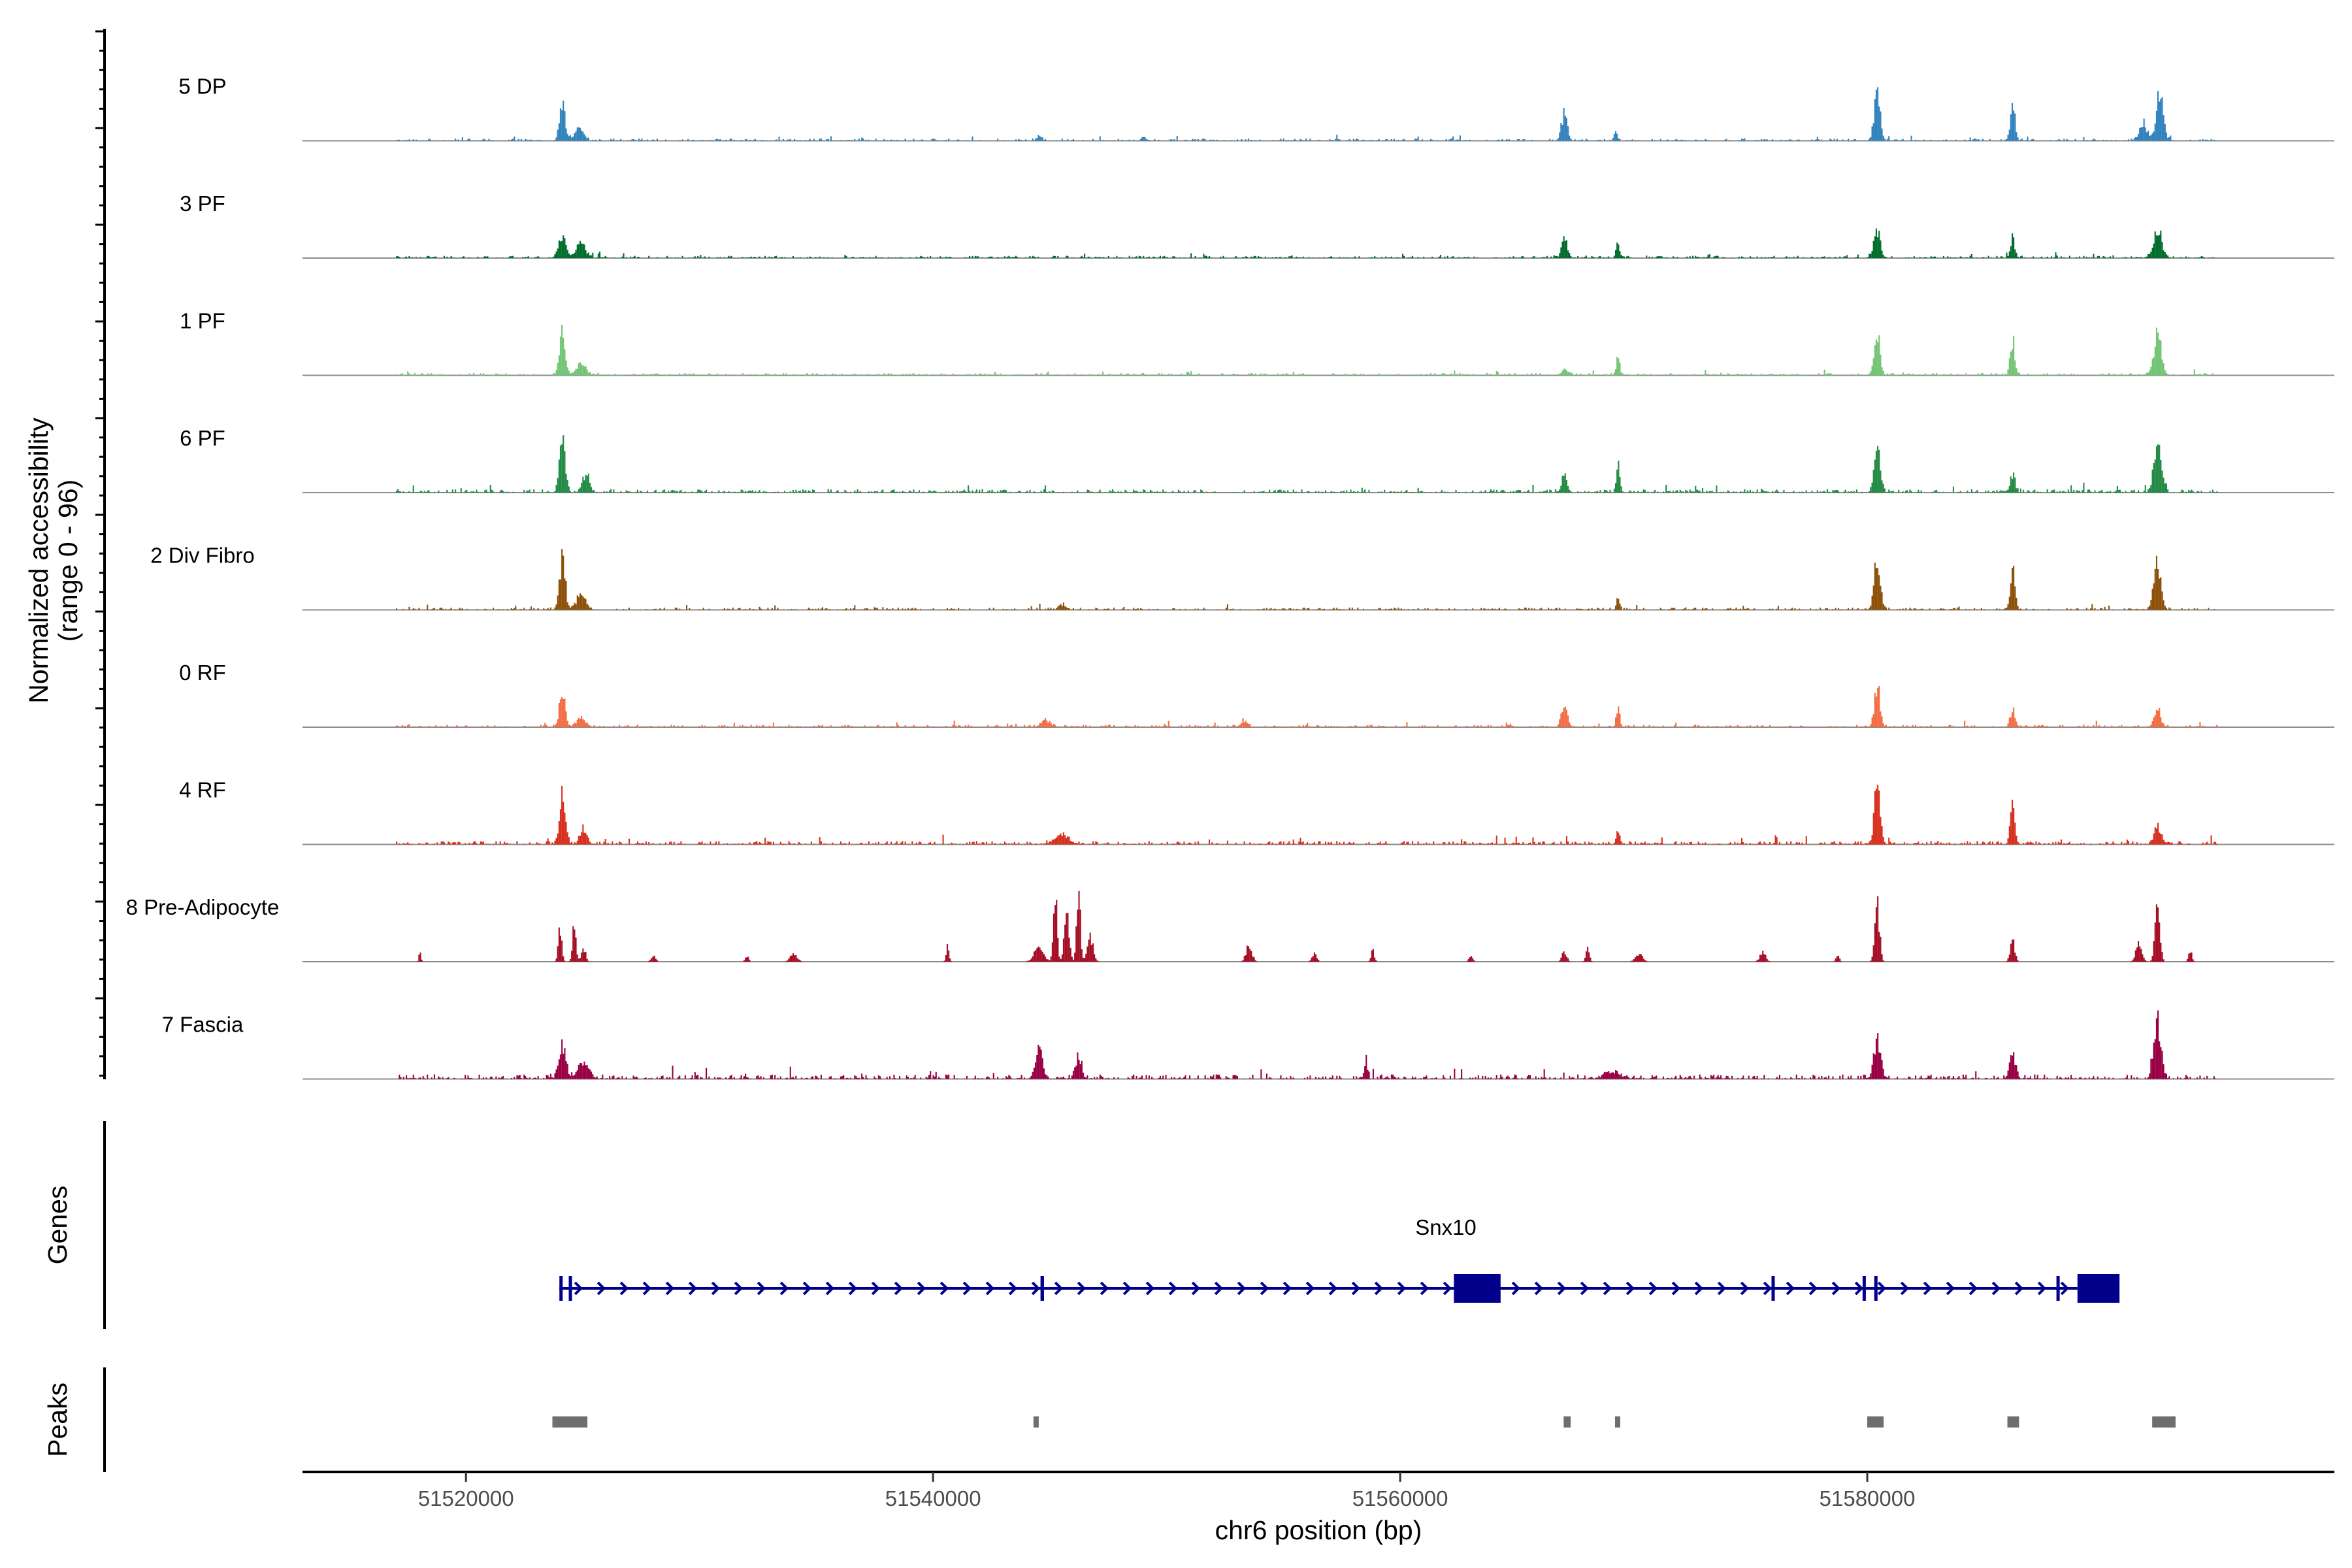 This screenshot has height=1568, width=2352. What do you see at coordinates (202, 438) in the screenshot?
I see `track-label: 6 PF` at bounding box center [202, 438].